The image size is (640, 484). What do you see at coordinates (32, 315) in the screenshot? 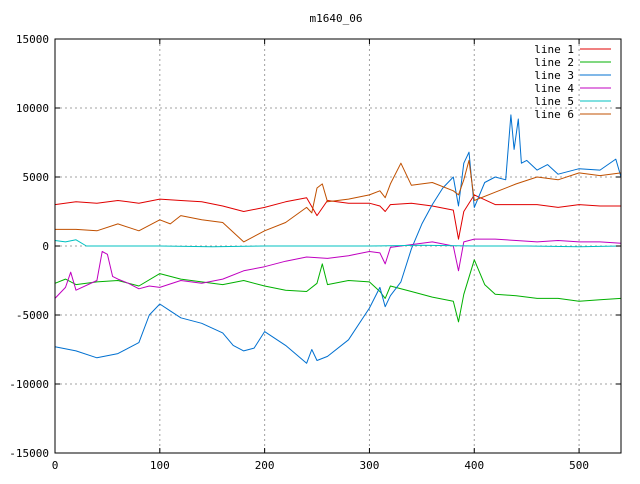
I see `y-tick-label: -5000` at bounding box center [32, 315].